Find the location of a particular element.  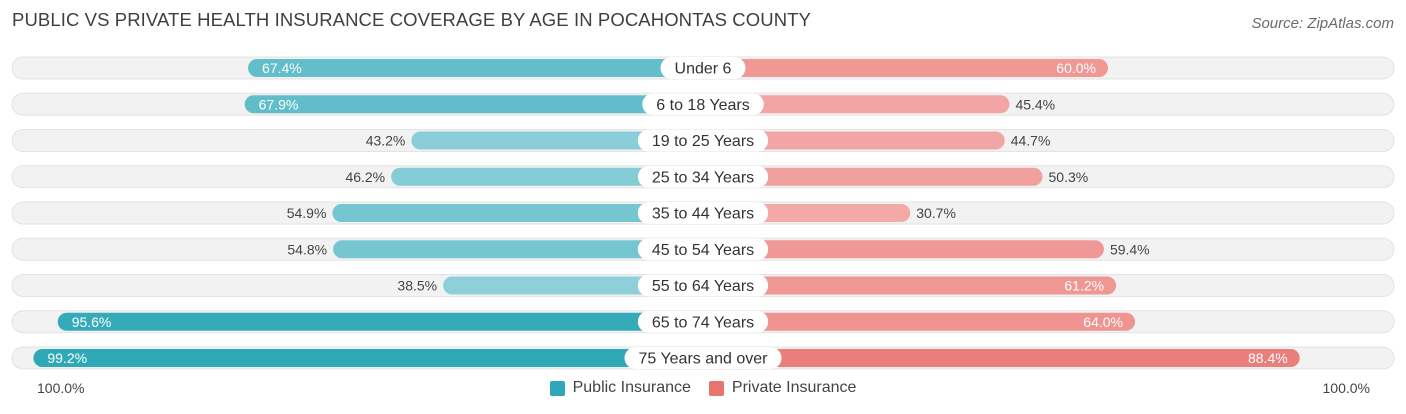

private-value-label: 61.2% is located at coordinates (1084, 286).